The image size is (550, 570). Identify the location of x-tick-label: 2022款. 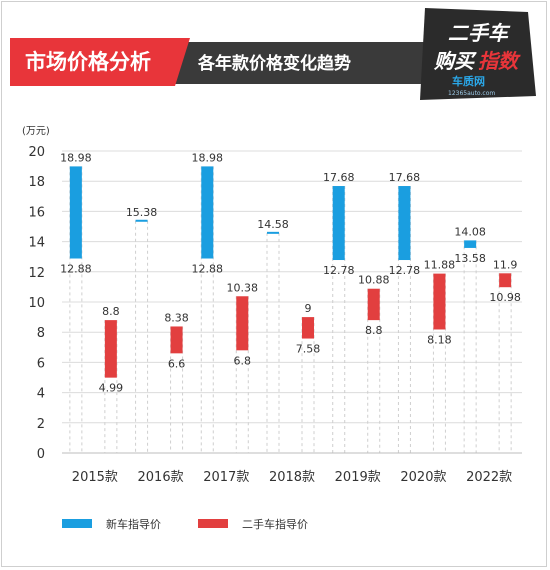
(489, 477).